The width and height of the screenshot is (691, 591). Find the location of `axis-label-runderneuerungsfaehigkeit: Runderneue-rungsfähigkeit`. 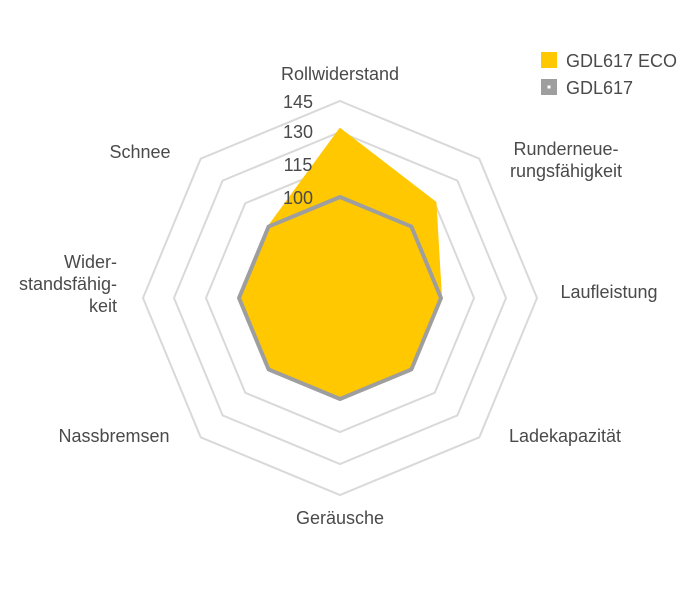

axis-label-runderneuerungsfaehigkeit: Runderneue-rungsfähigkeit is located at coordinates (566, 160).